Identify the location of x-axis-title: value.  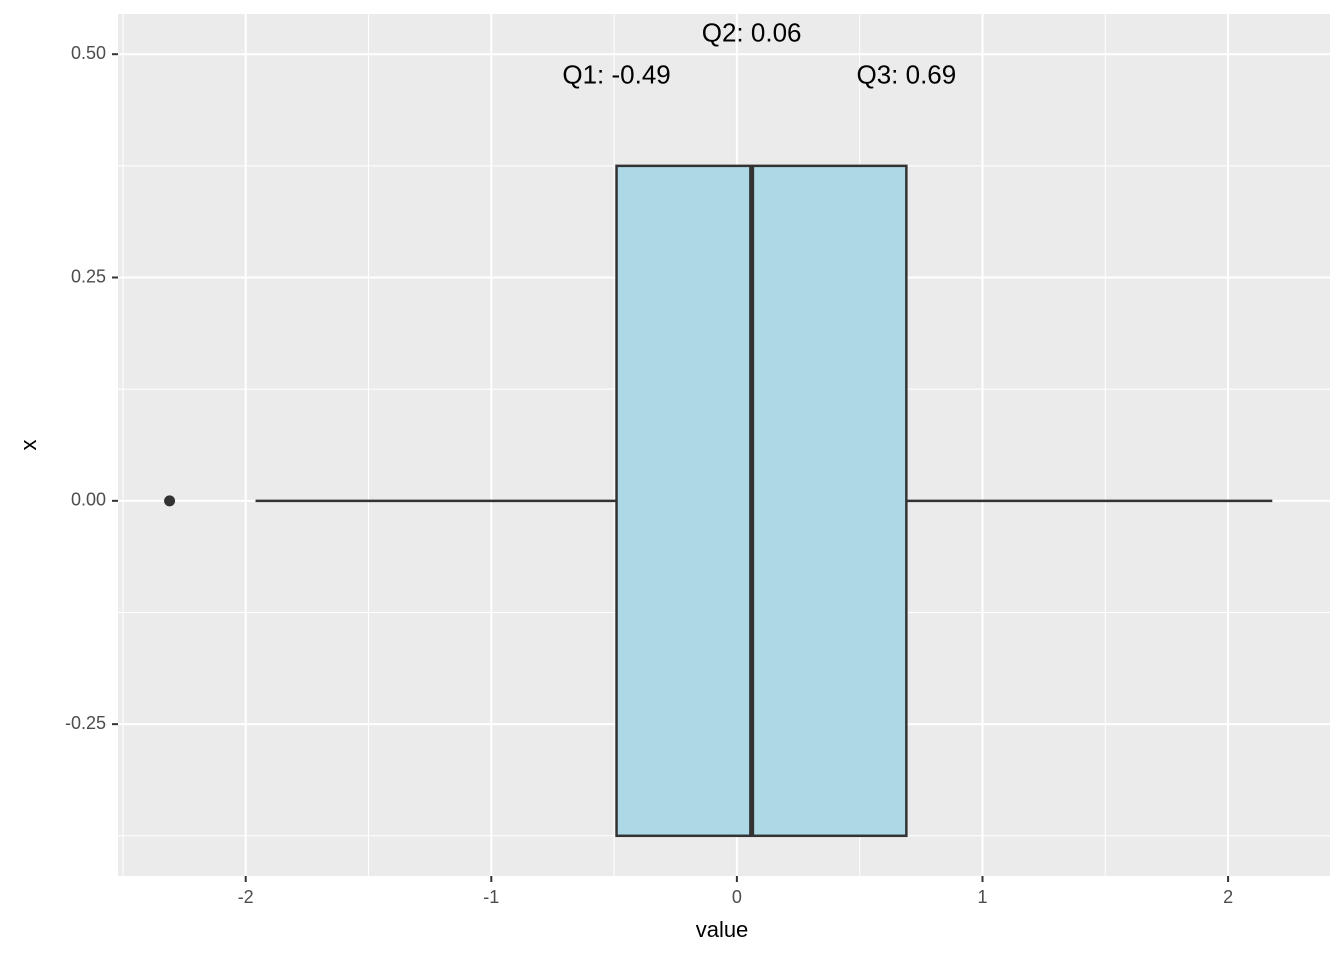
(722, 929).